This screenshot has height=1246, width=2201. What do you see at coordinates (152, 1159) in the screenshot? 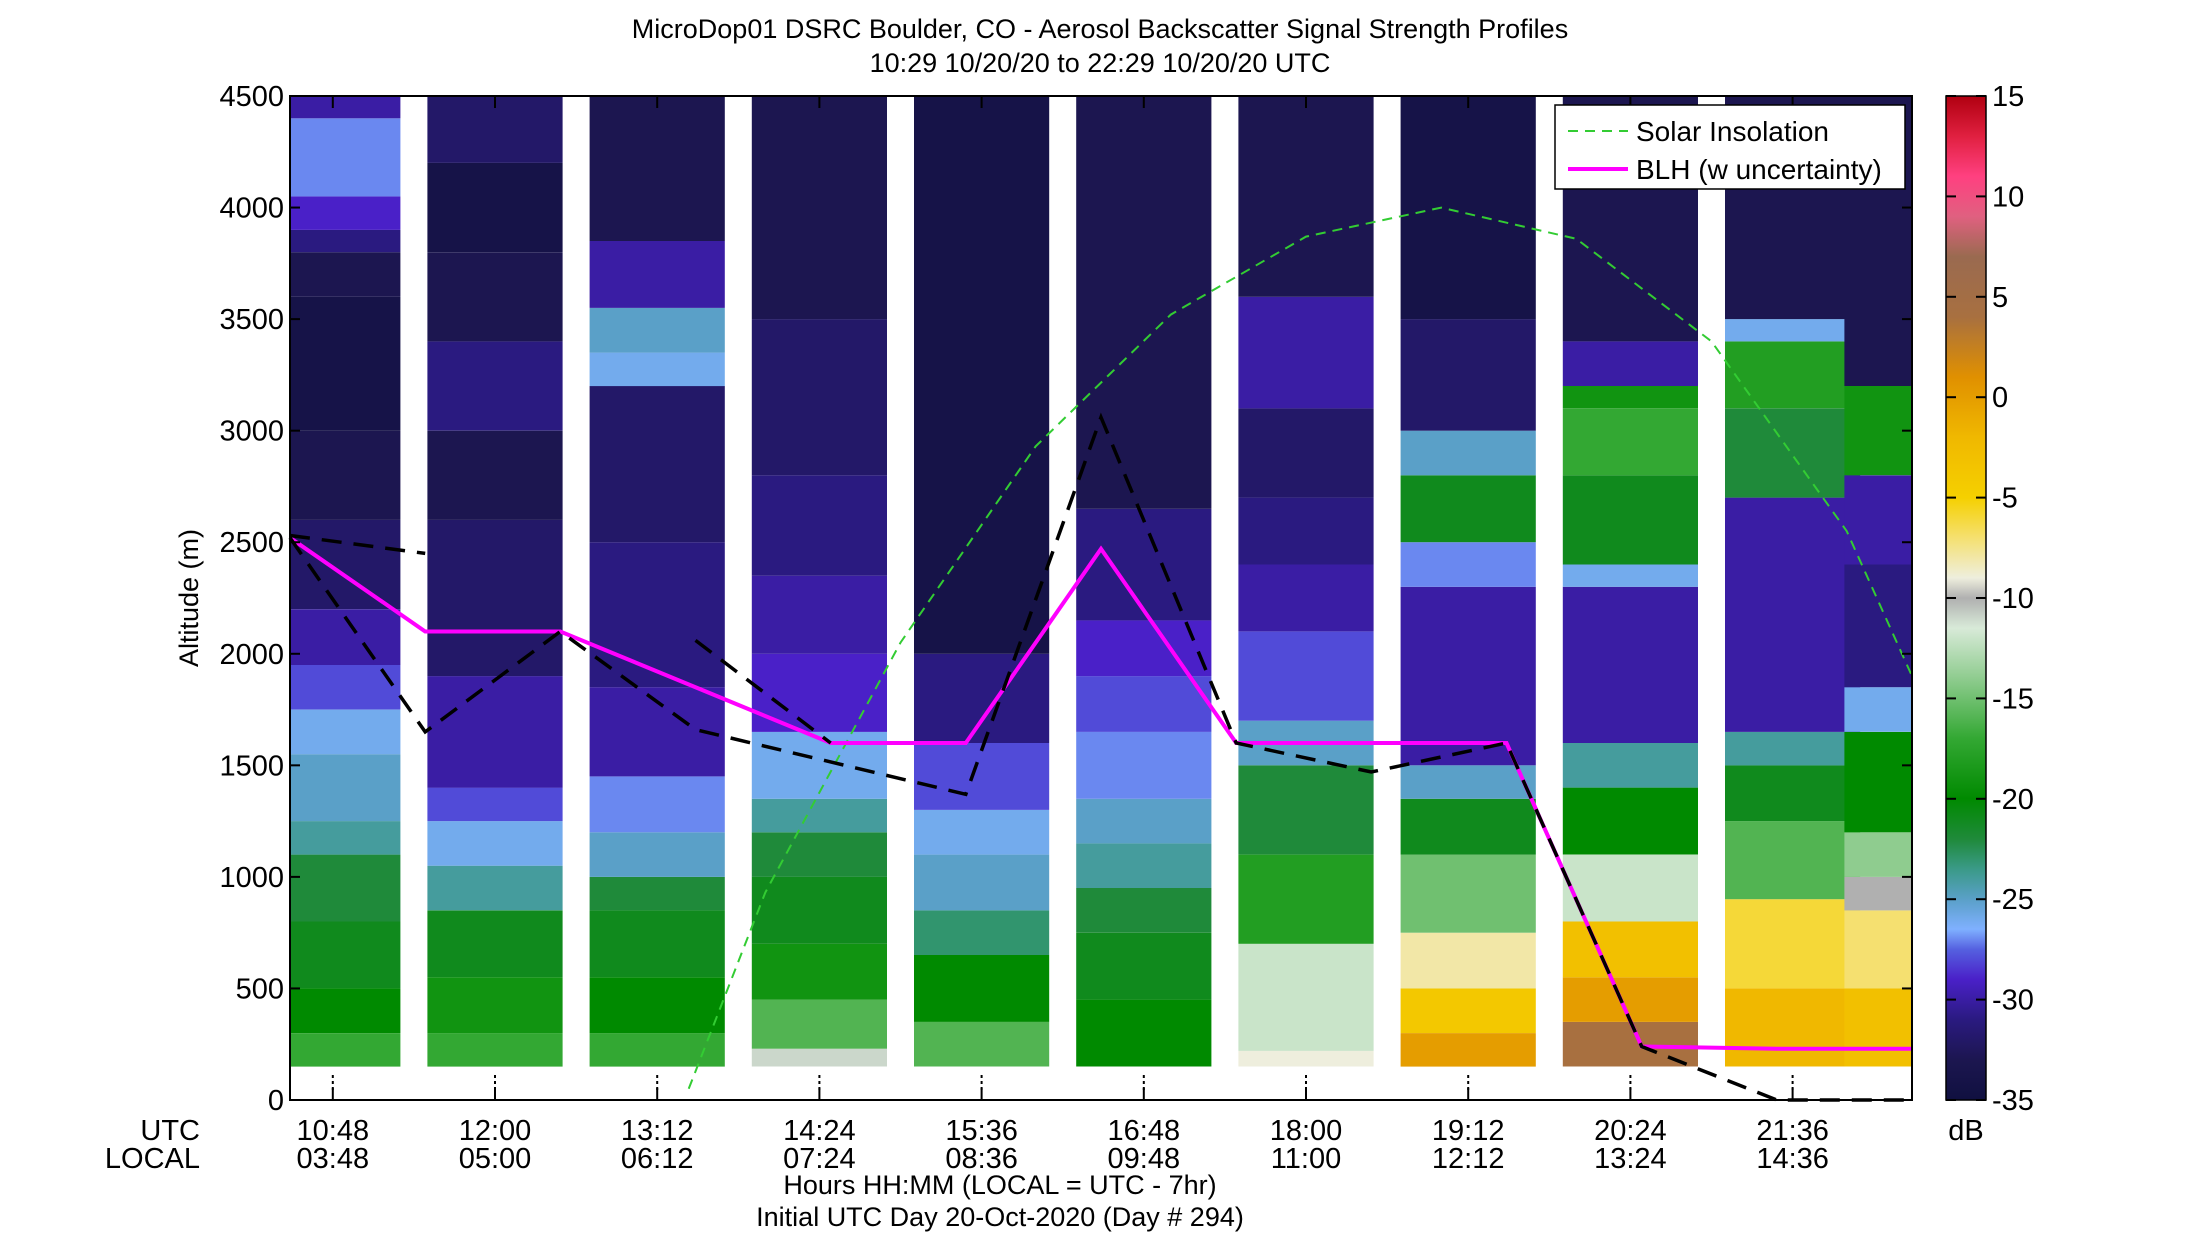
I see `local-row-label: LOCAL` at bounding box center [152, 1159].